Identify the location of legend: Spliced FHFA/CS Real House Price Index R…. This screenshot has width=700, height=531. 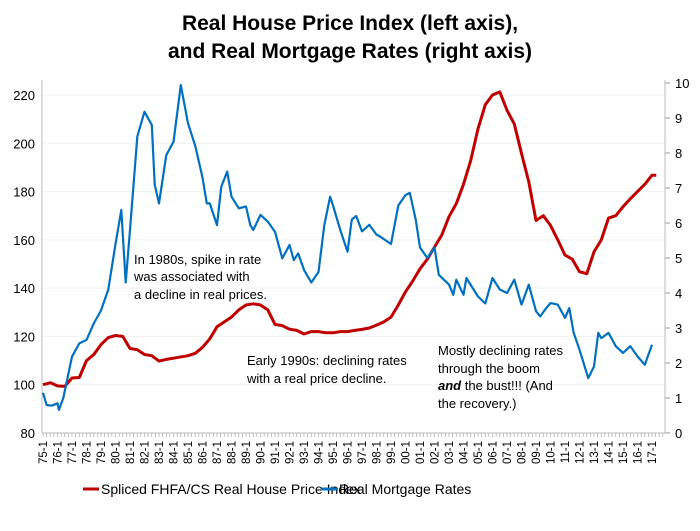
(277, 489).